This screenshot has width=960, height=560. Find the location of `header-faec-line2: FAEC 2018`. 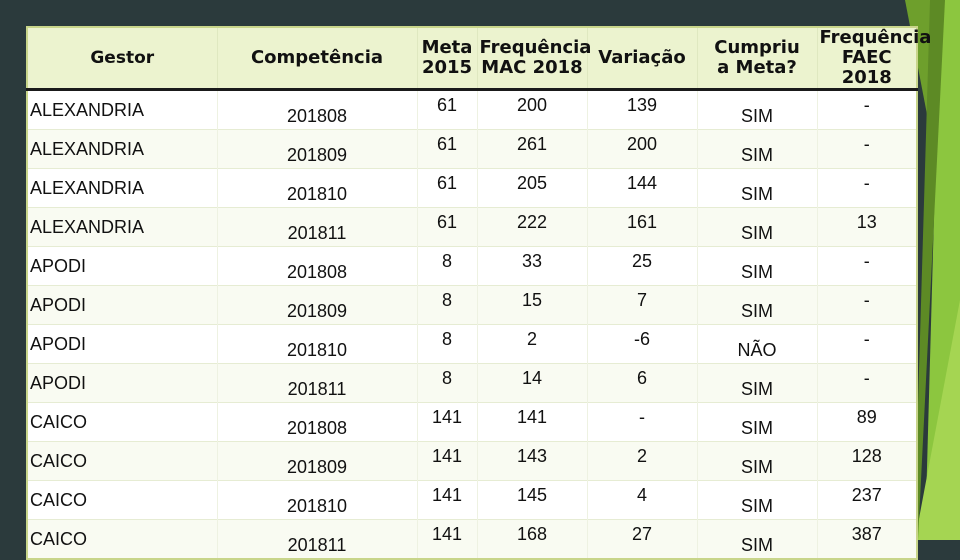

header-faec-line2: FAEC 2018 is located at coordinates (866, 67).